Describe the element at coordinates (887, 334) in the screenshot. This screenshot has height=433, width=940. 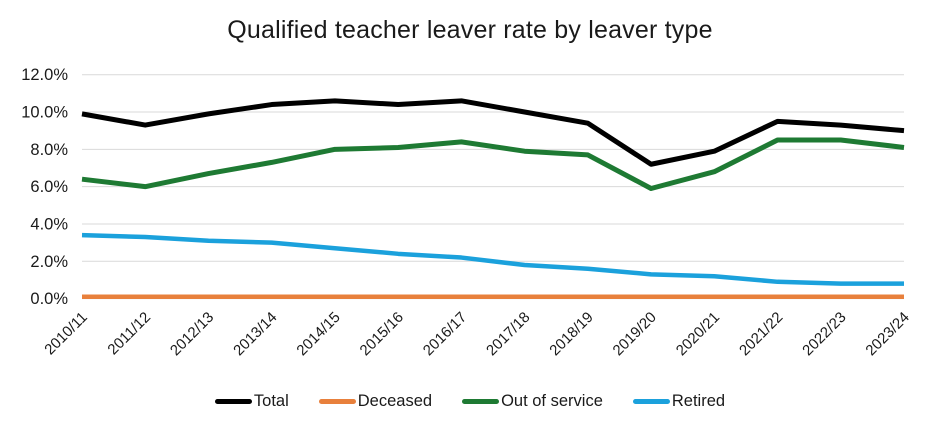
I see `x-axis-tick-label: 2023/24` at that location.